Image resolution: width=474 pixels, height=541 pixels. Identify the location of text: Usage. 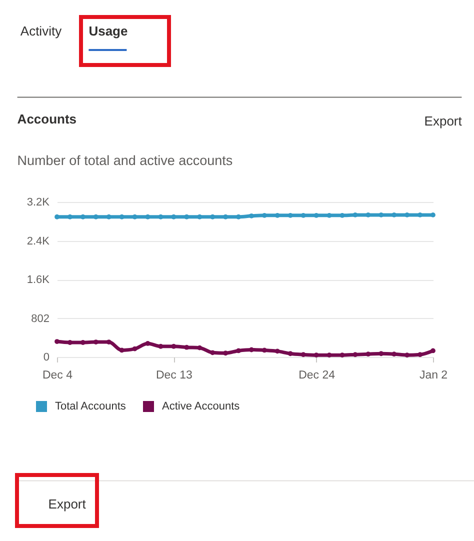
(108, 31).